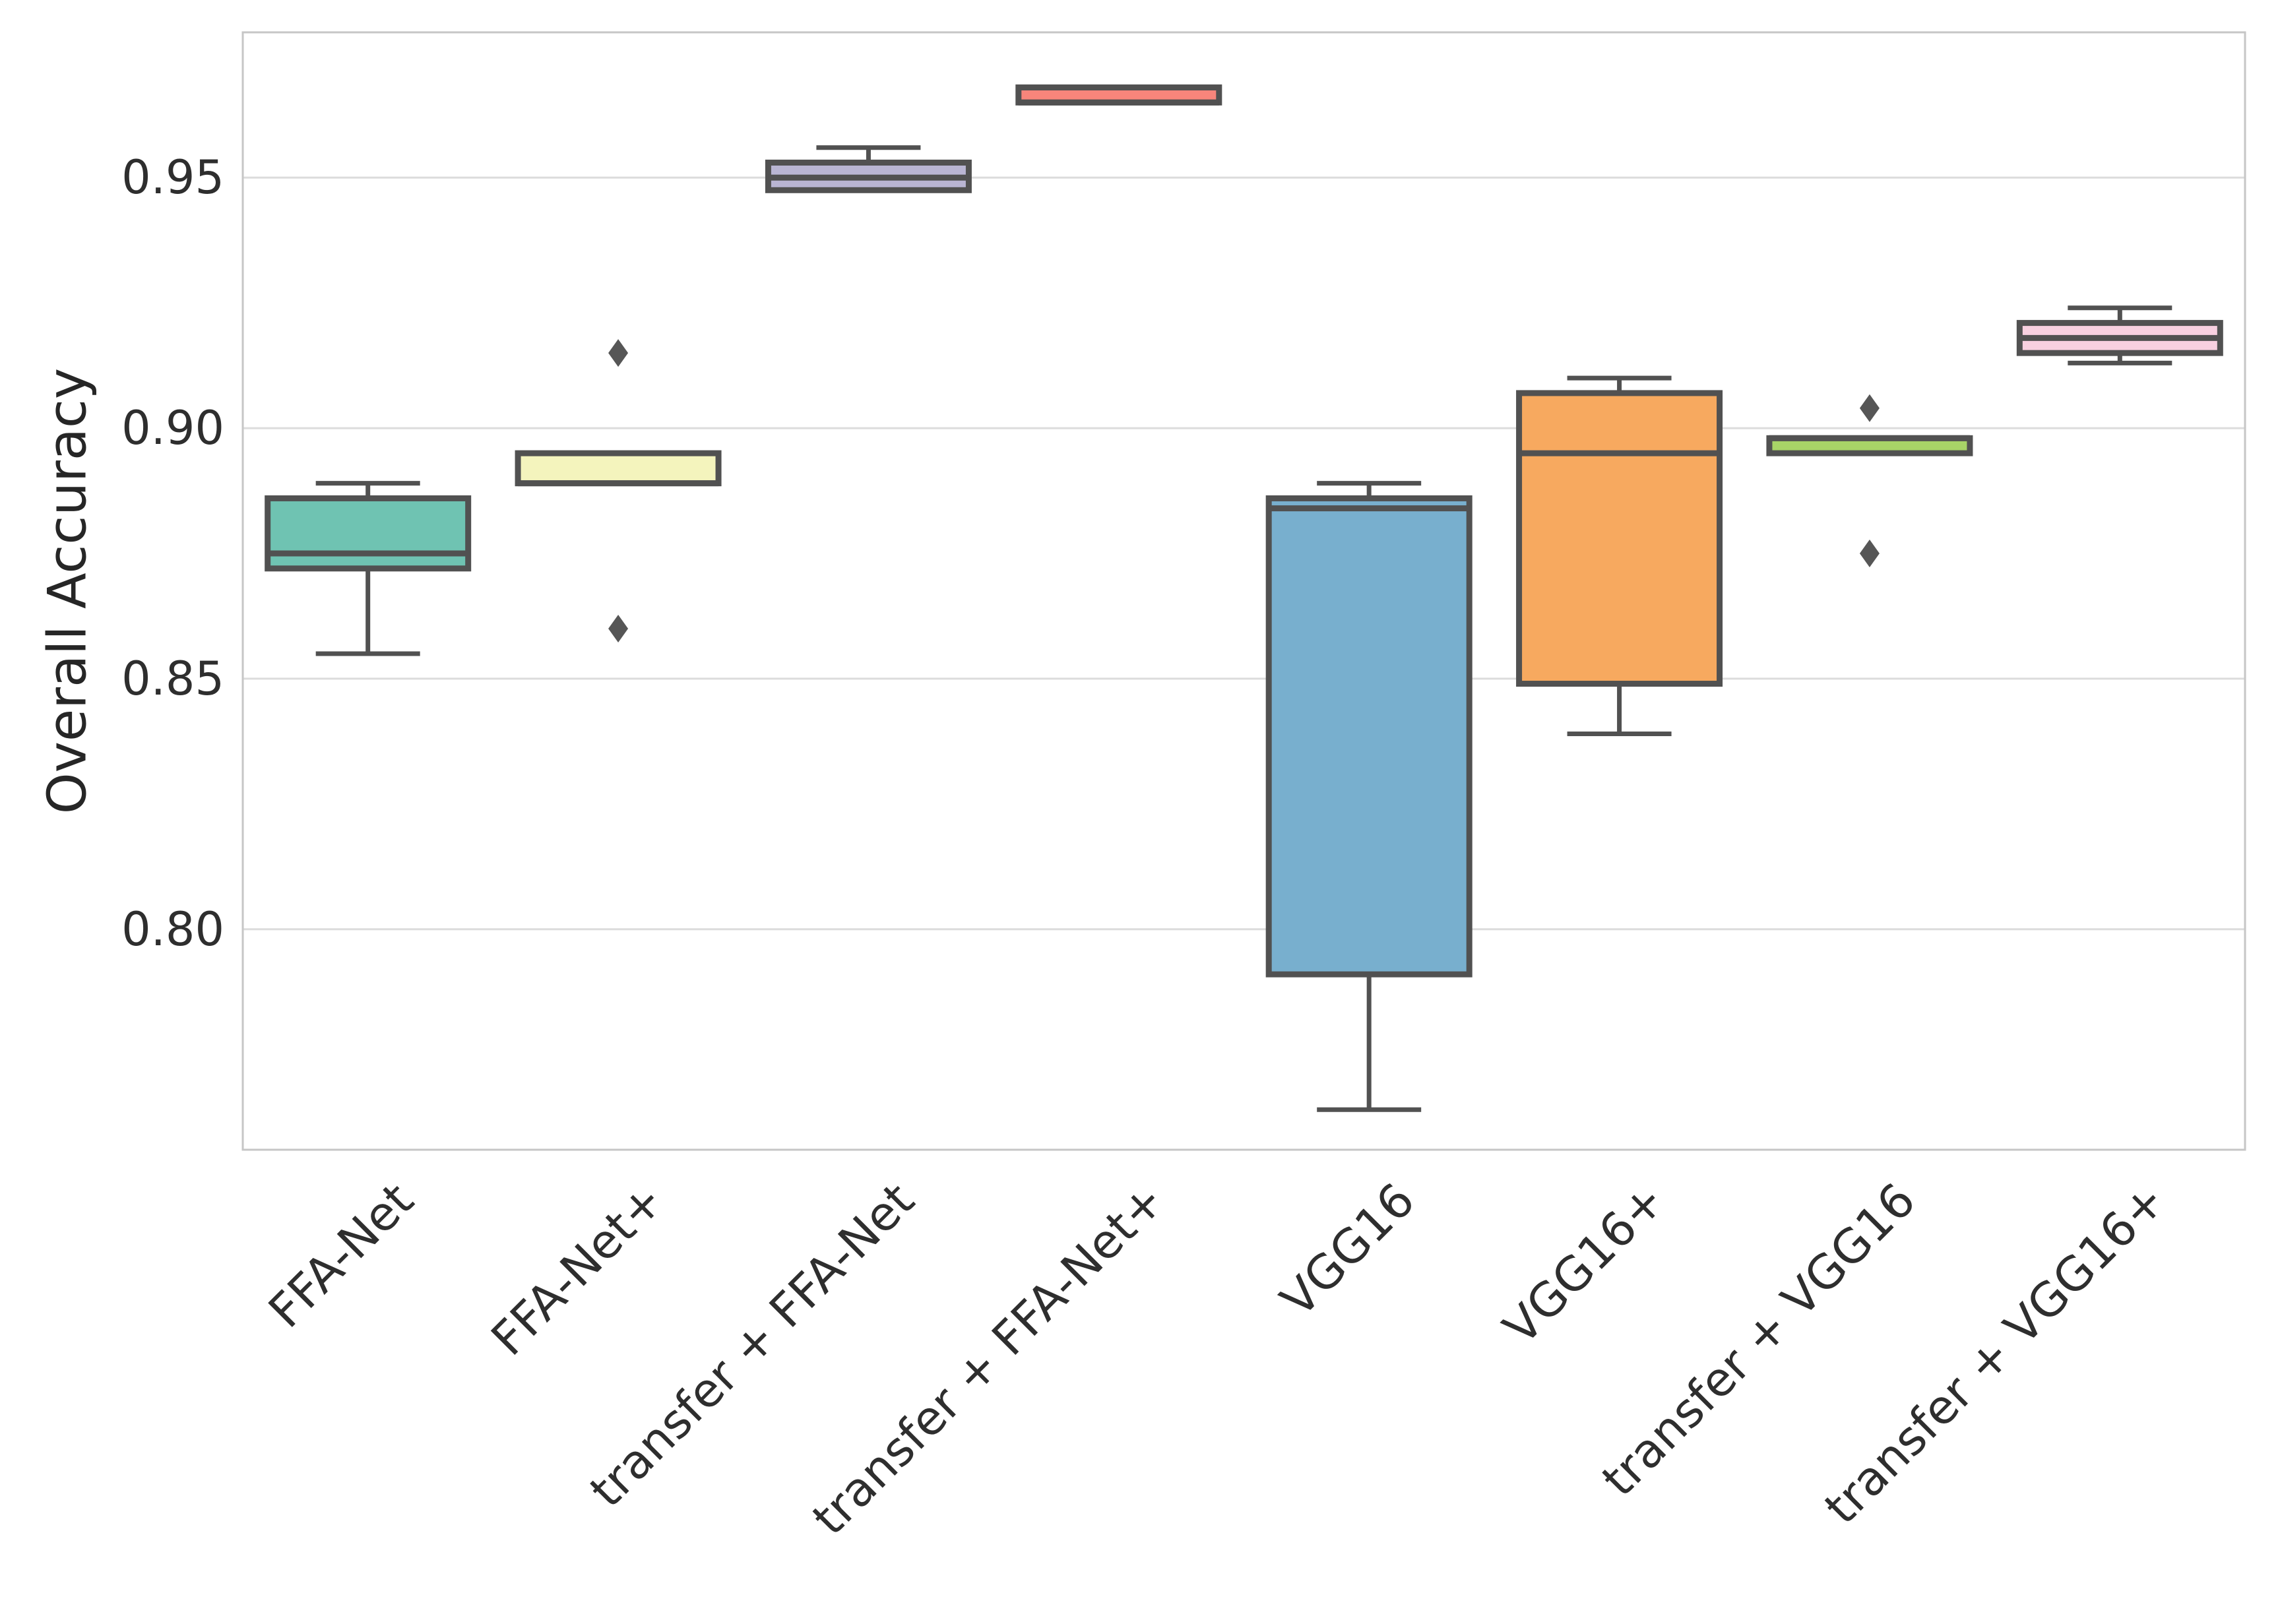  Describe the element at coordinates (67, 591) in the screenshot. I see `y-axis-label: Overall Accuracy` at that location.